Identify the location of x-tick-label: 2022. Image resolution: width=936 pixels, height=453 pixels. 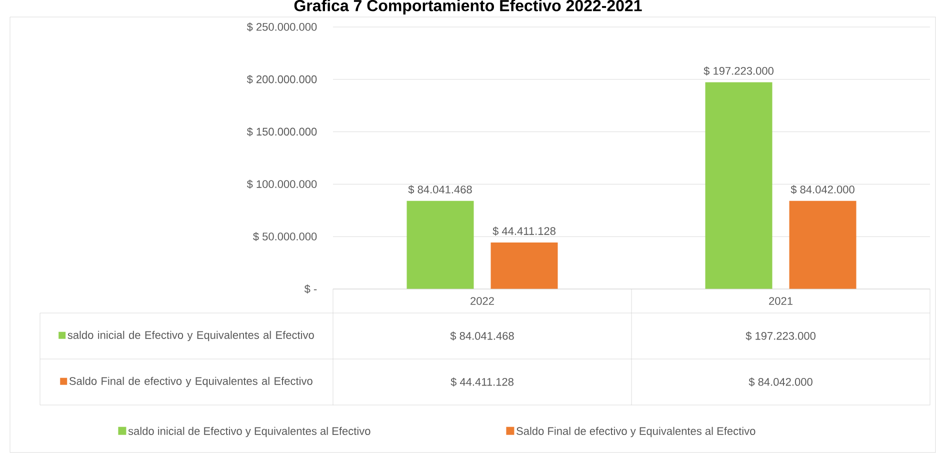
(482, 301).